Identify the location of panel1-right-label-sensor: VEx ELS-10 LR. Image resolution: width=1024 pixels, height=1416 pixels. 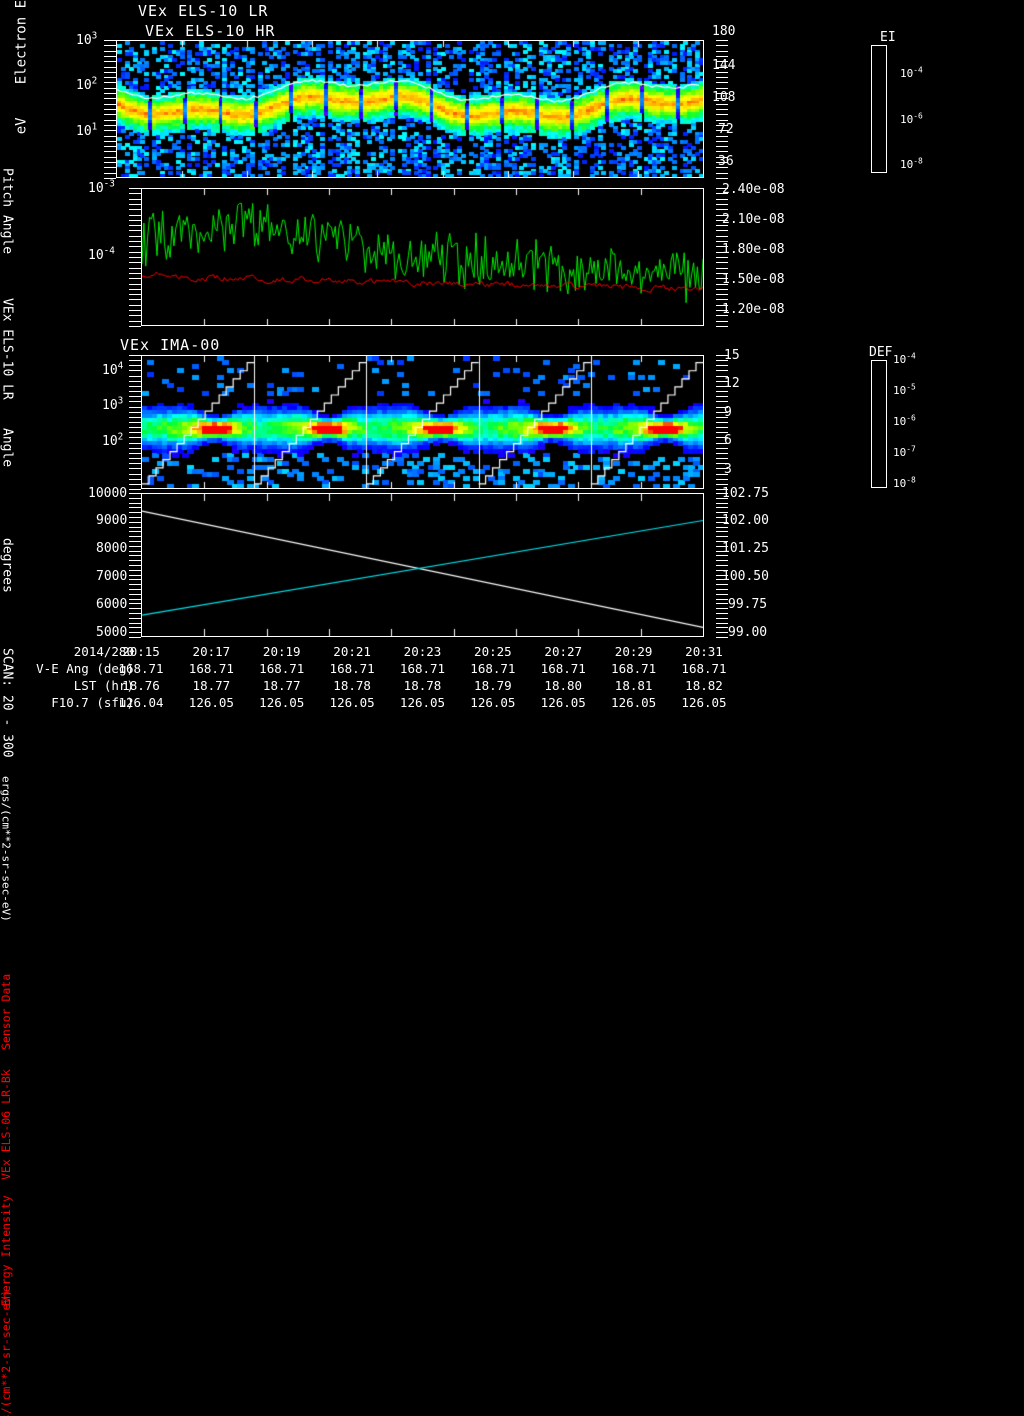
(7, 349).